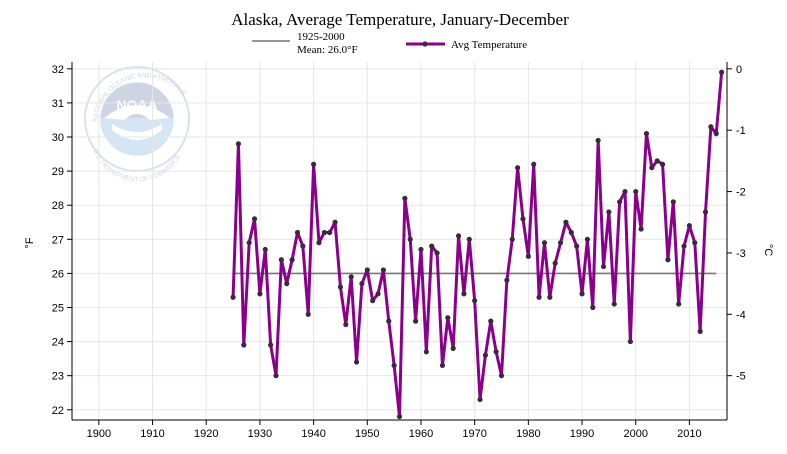 This screenshot has height=454, width=787. What do you see at coordinates (327, 50) in the screenshot?
I see `legend-mean-label-value: Mean: 26.0°F` at bounding box center [327, 50].